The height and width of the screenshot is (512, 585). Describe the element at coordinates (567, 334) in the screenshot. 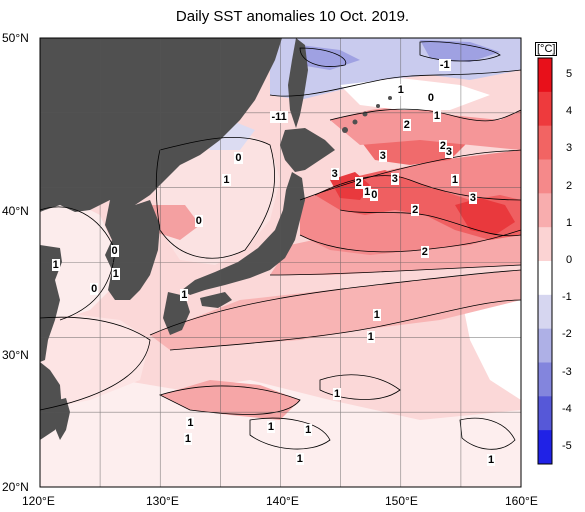

I see `colorbar-tick-label: -2` at that location.